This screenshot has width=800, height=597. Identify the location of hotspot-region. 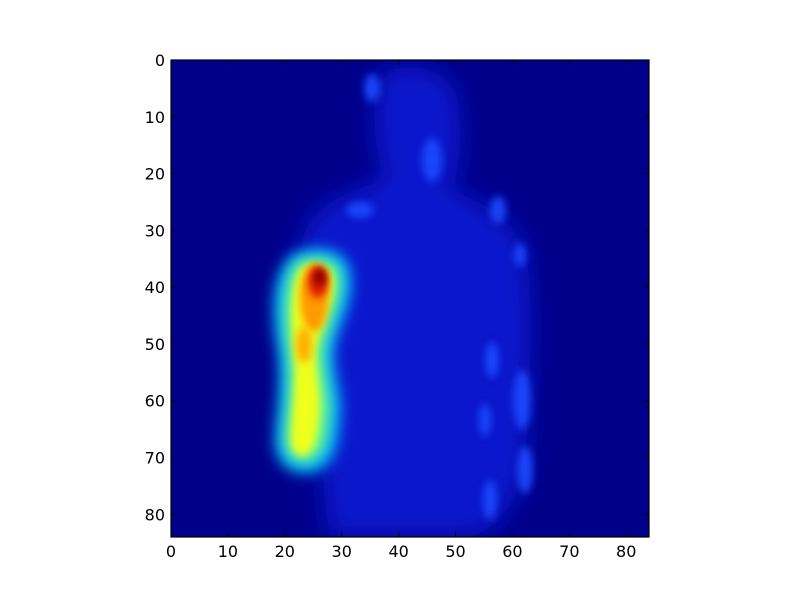
(312, 361).